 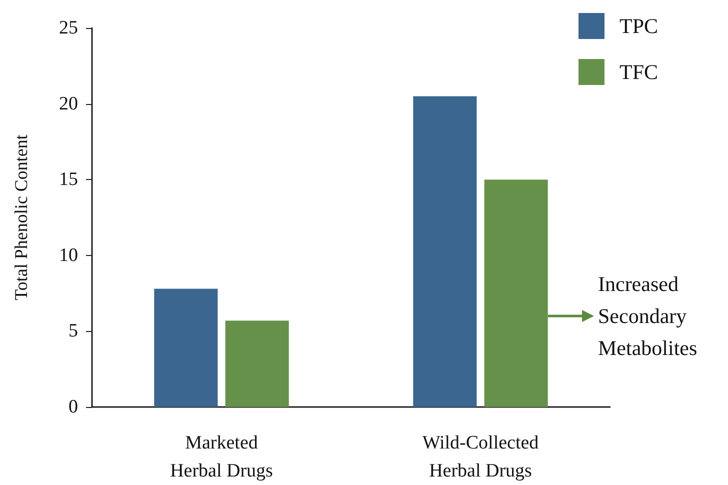 I want to click on x-tick-label: Marketed Herbal Drugs, so click(x=221, y=457).